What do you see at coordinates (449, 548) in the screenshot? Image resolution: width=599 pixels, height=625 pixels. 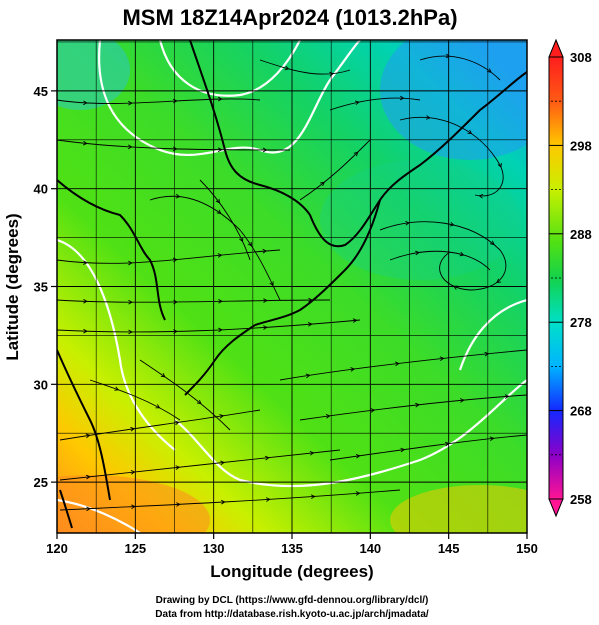 I see `x-tick-label: 145` at bounding box center [449, 548].